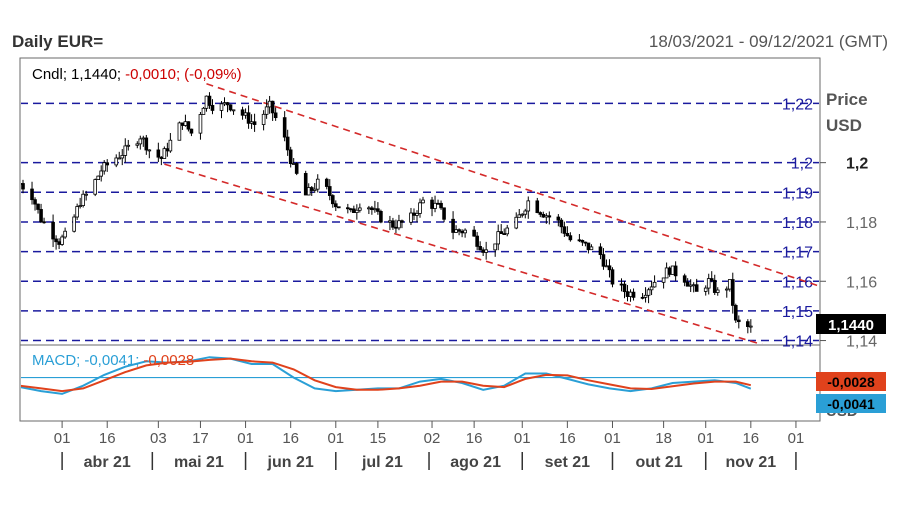 This screenshot has width=900, height=506. I want to click on level-label: 1,2, so click(802, 164).